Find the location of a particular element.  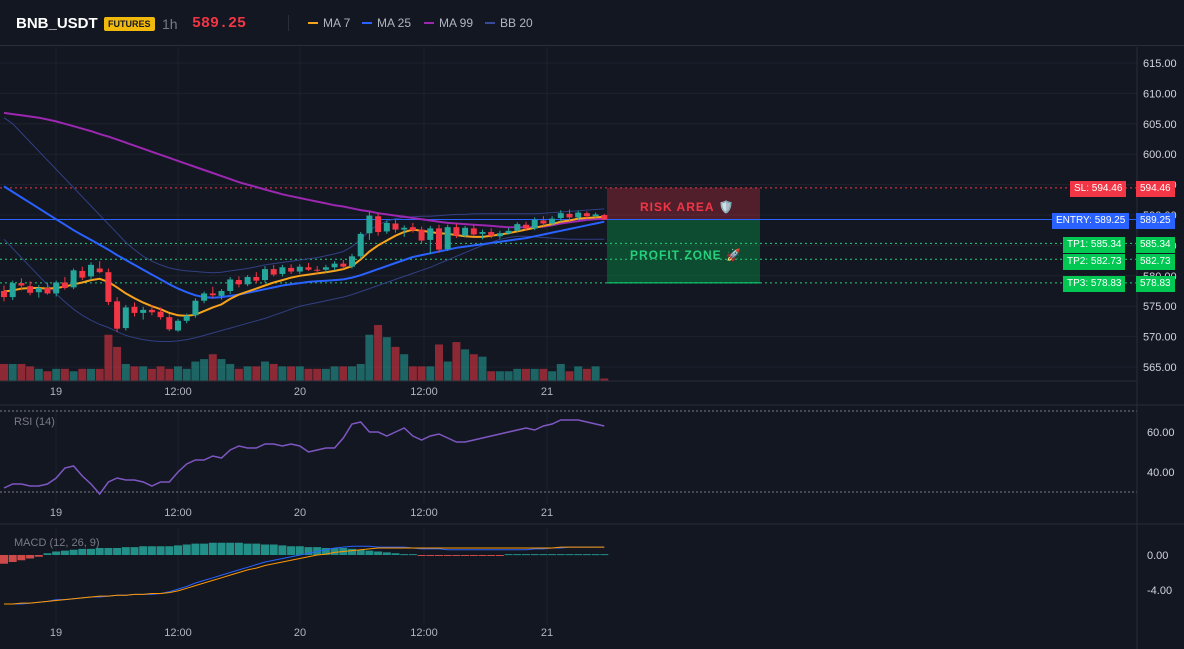

rsi-tick-label: 40.00 is located at coordinates (1161, 473).